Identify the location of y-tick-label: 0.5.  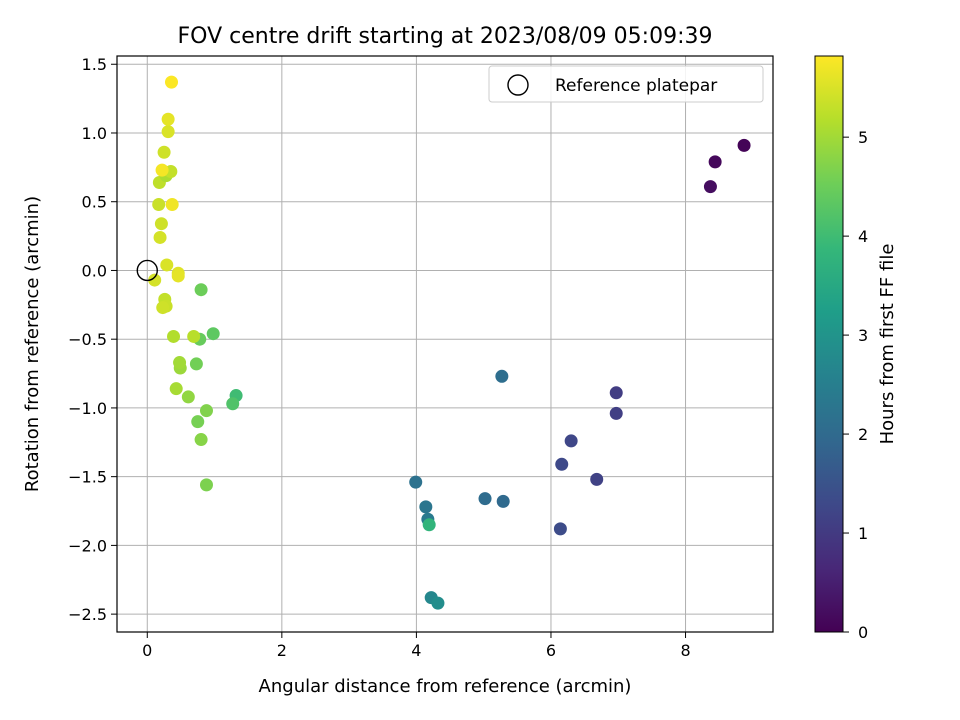
(94, 202).